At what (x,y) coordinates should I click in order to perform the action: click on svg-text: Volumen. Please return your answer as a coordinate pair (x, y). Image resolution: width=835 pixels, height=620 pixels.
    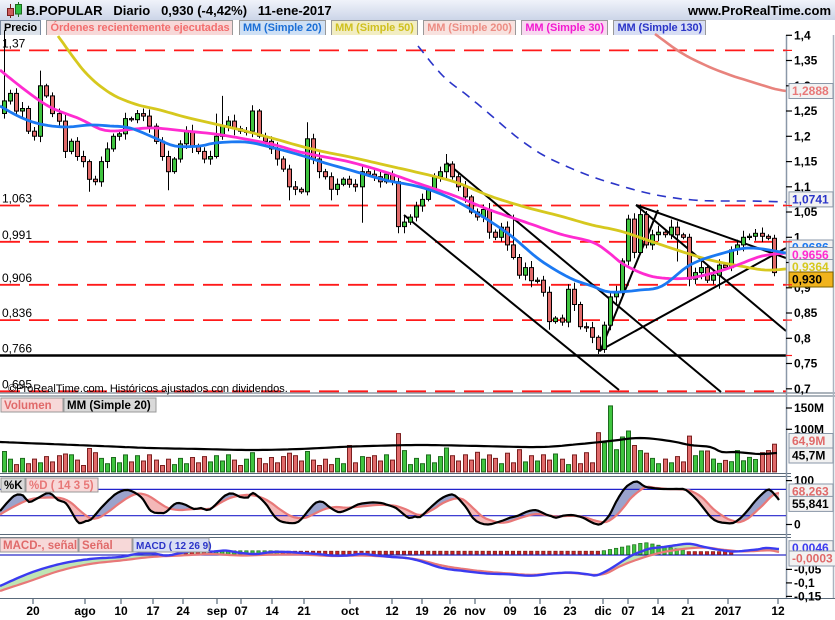
    Looking at the image, I should click on (28, 406).